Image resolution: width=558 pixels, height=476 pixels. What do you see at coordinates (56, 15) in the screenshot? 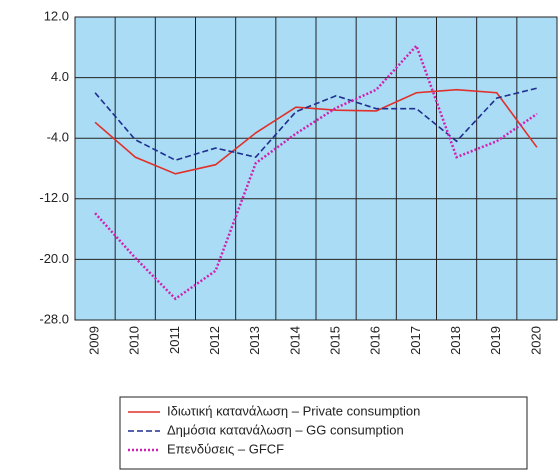
I see `y-tick-label: 12.0` at bounding box center [56, 15].